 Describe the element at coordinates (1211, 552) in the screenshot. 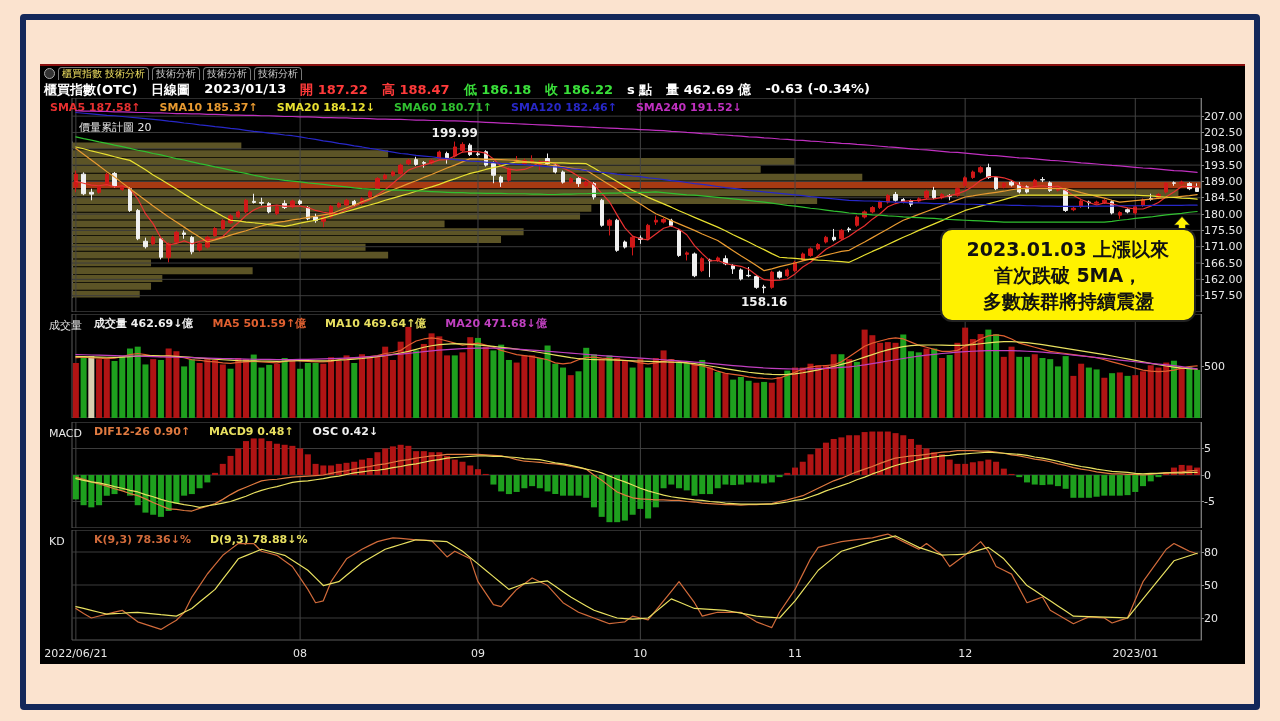

I see `y-tick-label: 80` at that location.